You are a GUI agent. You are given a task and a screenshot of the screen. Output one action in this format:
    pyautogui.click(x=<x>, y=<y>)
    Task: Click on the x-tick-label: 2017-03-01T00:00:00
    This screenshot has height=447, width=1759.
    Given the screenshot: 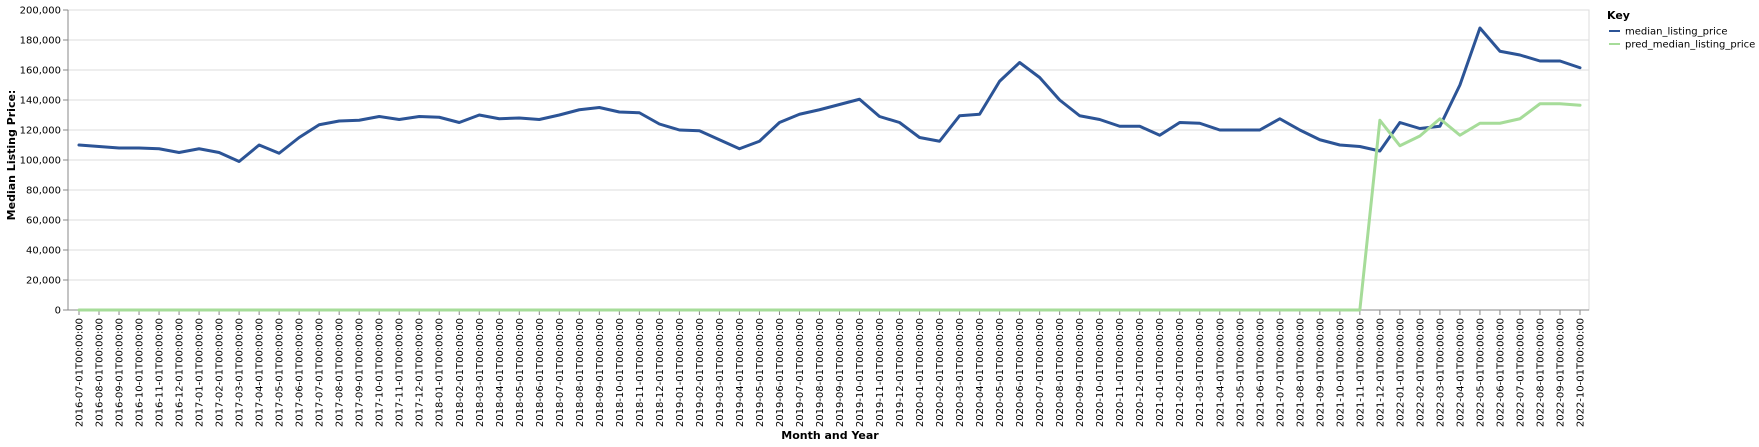 What is the action you would take?
    pyautogui.click(x=240, y=372)
    